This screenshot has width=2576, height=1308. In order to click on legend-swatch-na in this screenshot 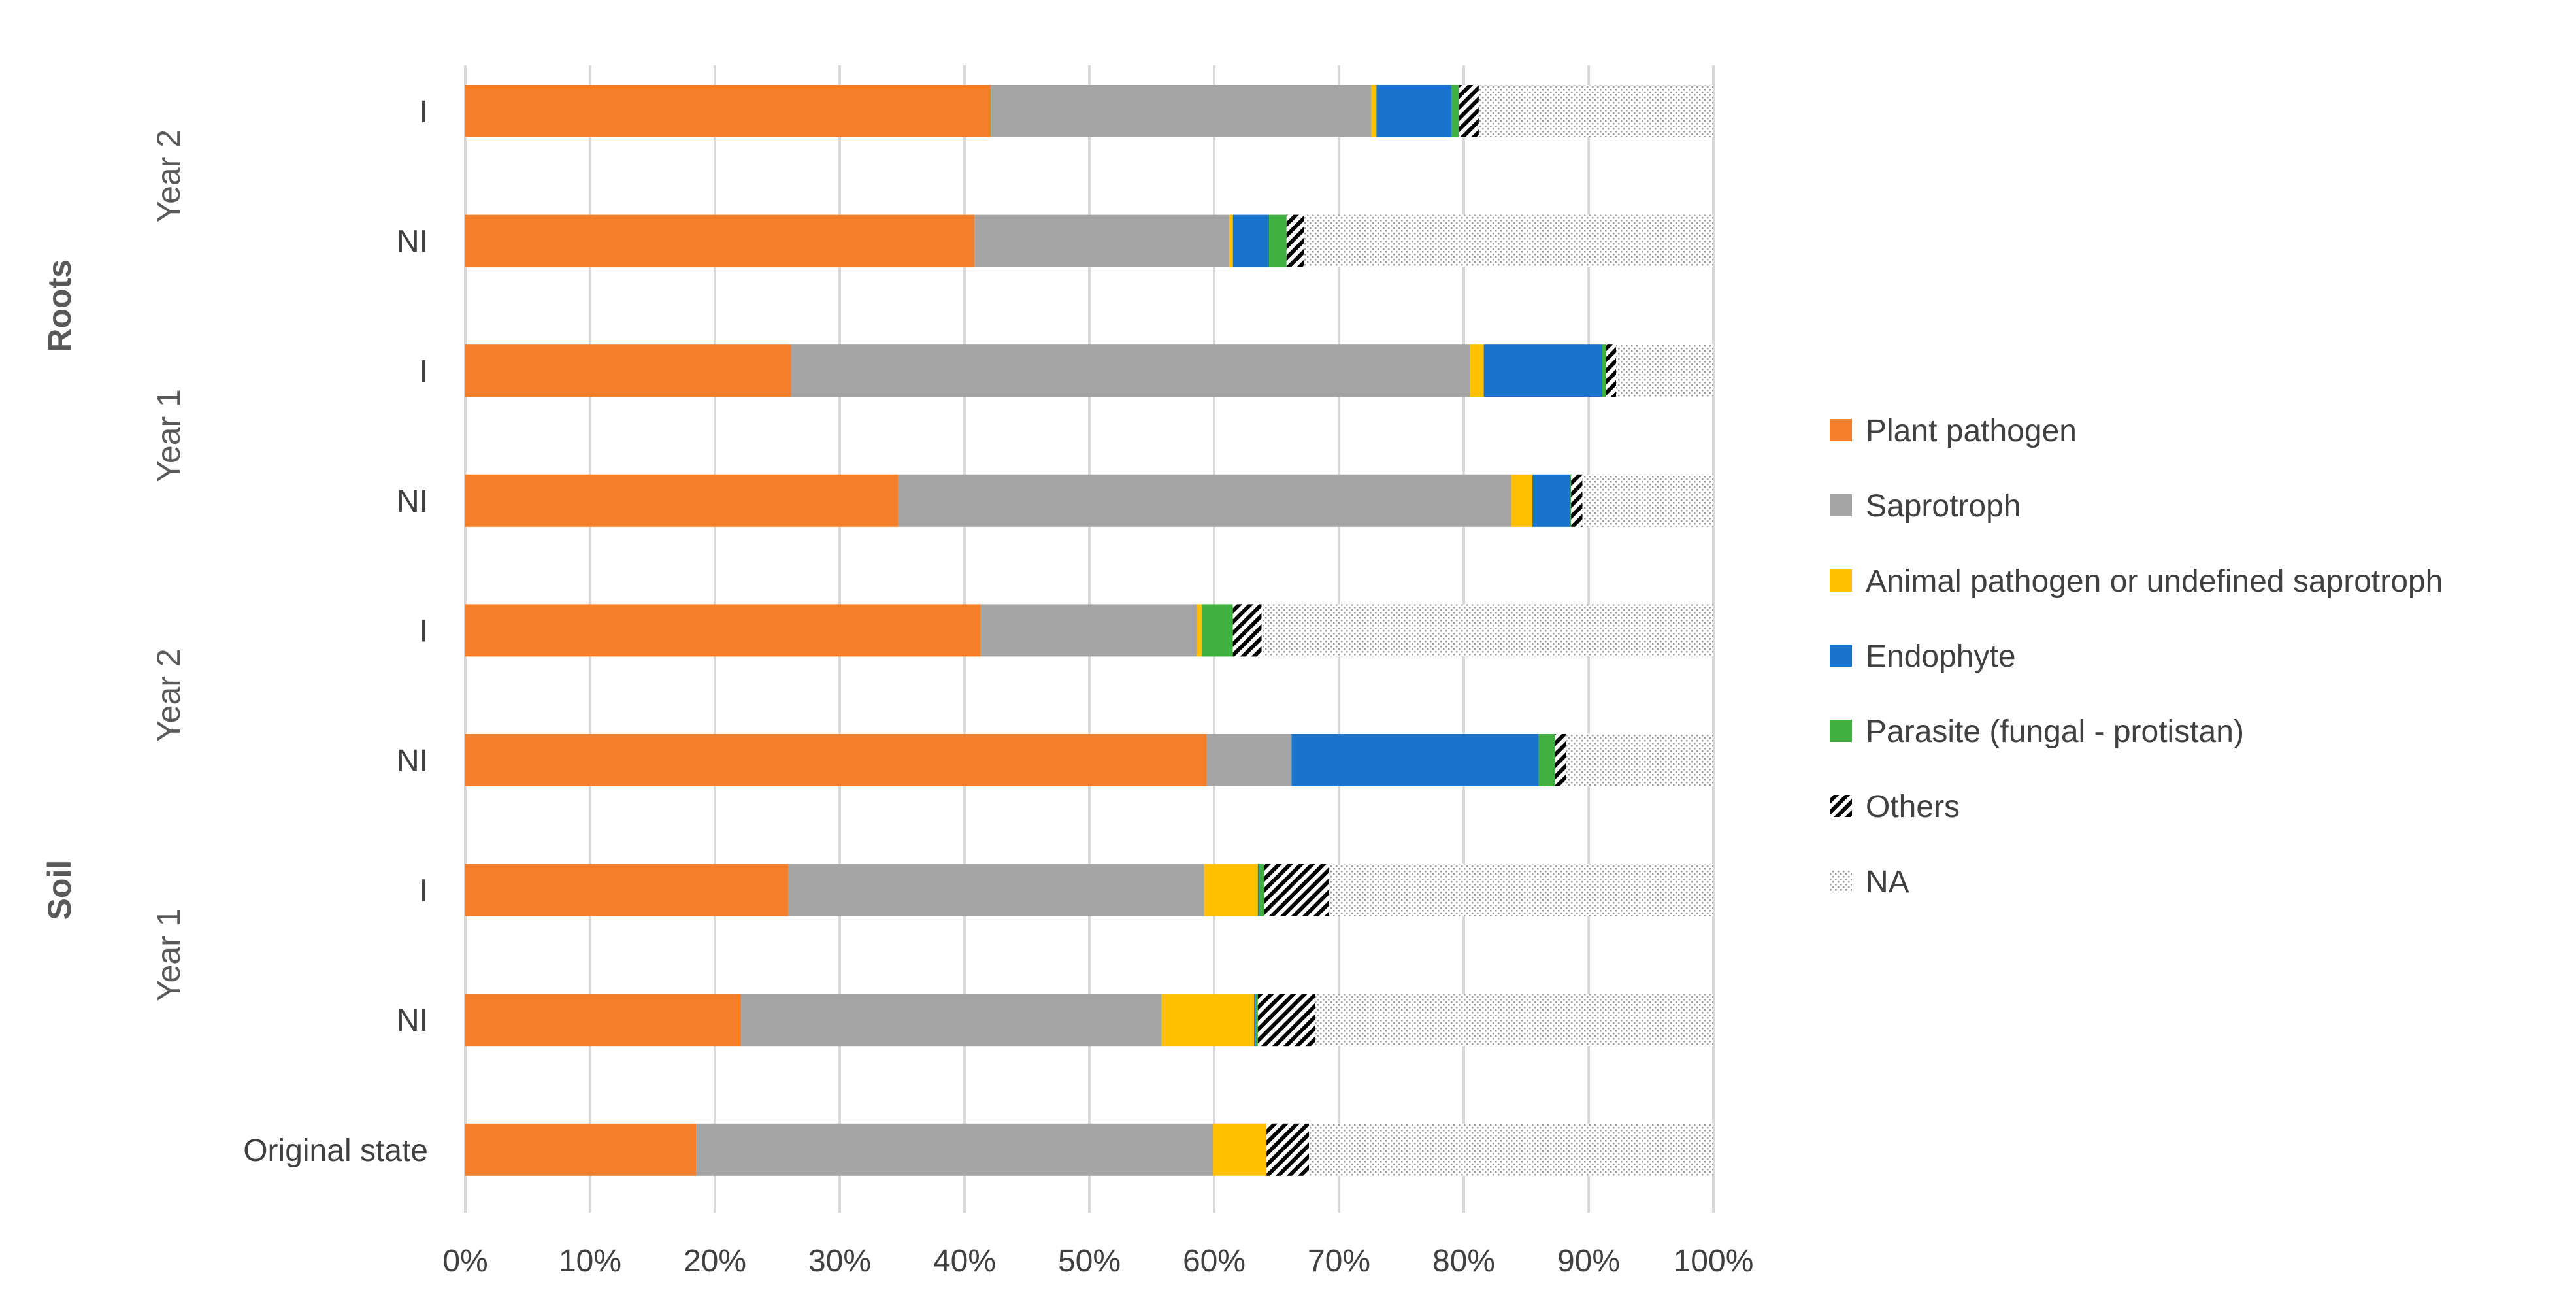, I will do `click(1841, 881)`.